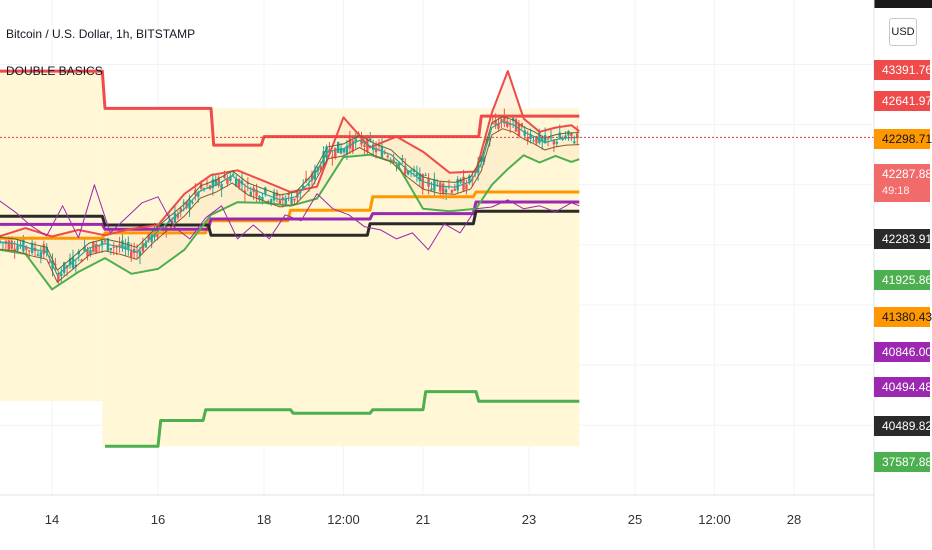 The height and width of the screenshot is (550, 932). What do you see at coordinates (158, 519) in the screenshot?
I see `x-tick-label: 16` at bounding box center [158, 519].